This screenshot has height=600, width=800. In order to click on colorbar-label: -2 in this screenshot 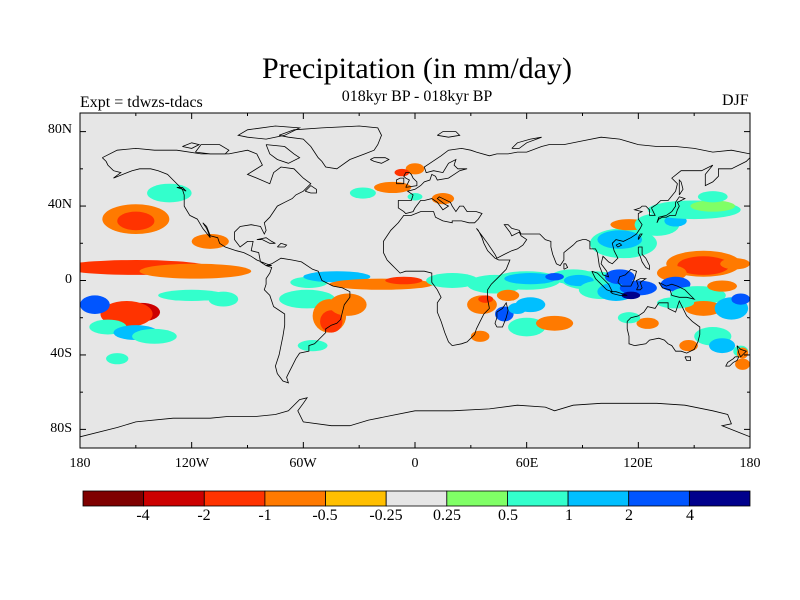, I will do `click(204, 515)`.